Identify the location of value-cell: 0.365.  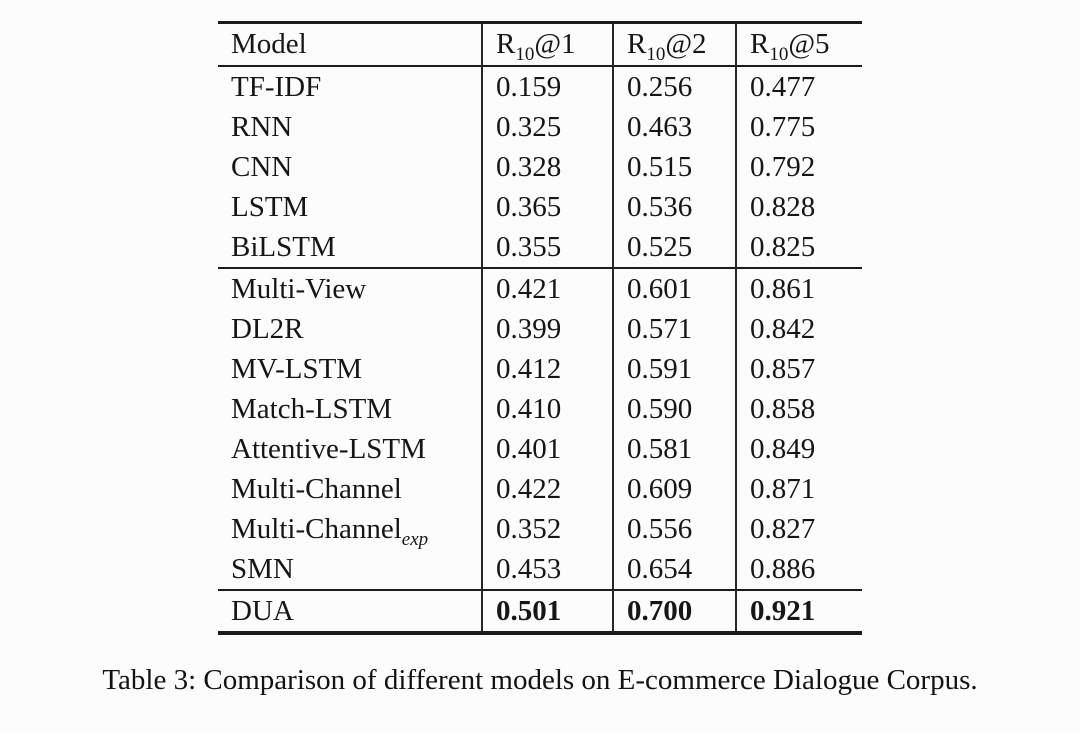
(547, 206).